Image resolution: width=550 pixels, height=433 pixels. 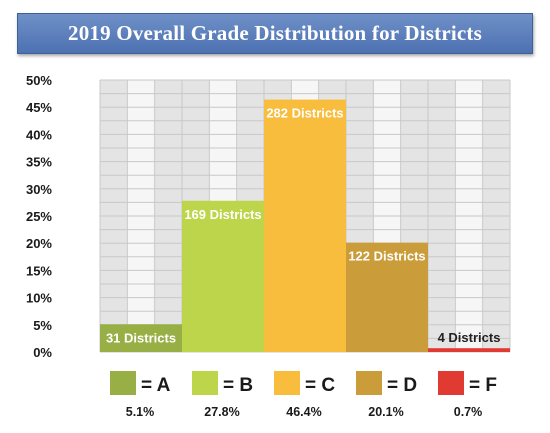 I want to click on bar-c, so click(x=305, y=225).